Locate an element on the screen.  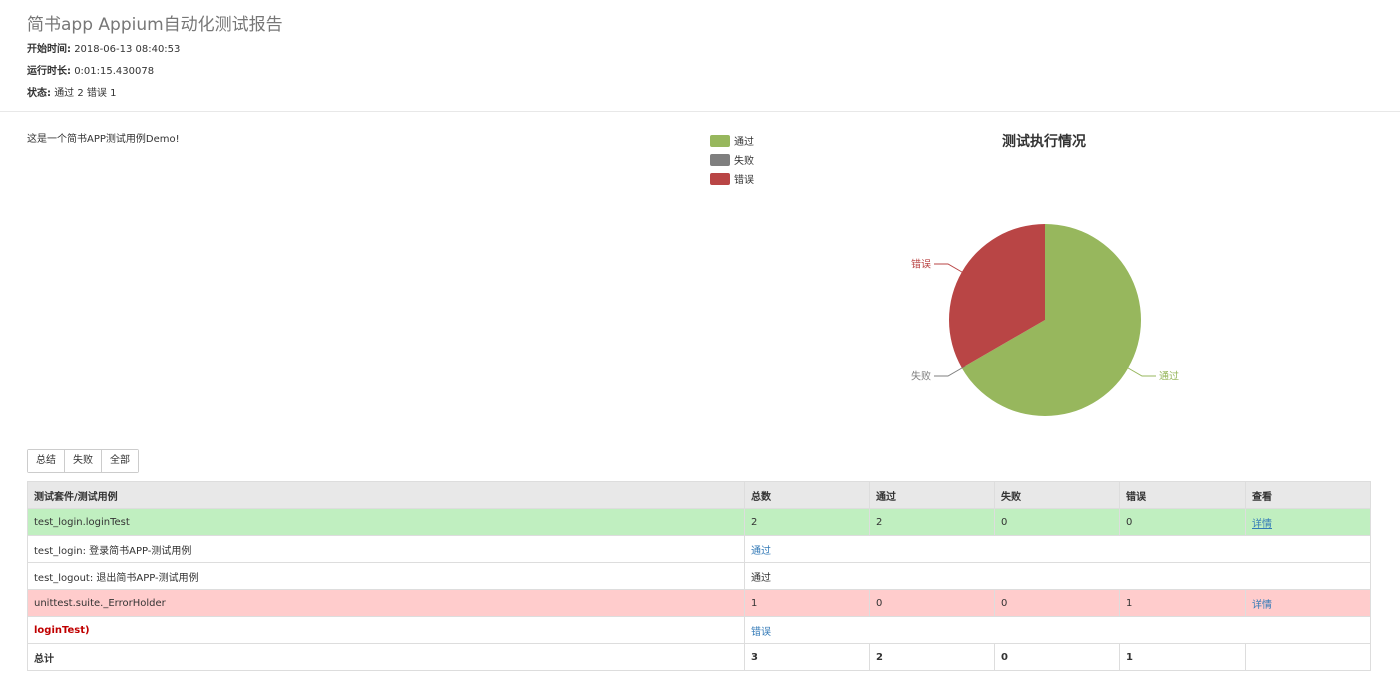
total-fail: 0 is located at coordinates (1057, 657).